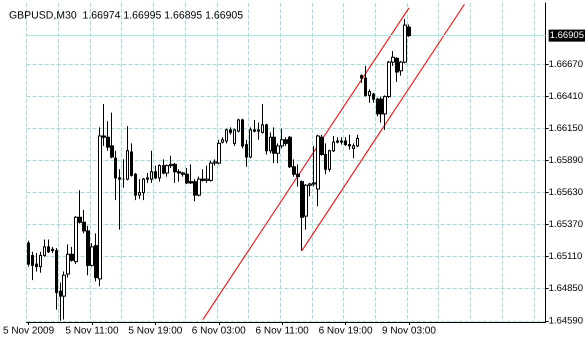  What do you see at coordinates (92, 331) in the screenshot?
I see `x-tick-label: 5 Nov 11:00` at bounding box center [92, 331].